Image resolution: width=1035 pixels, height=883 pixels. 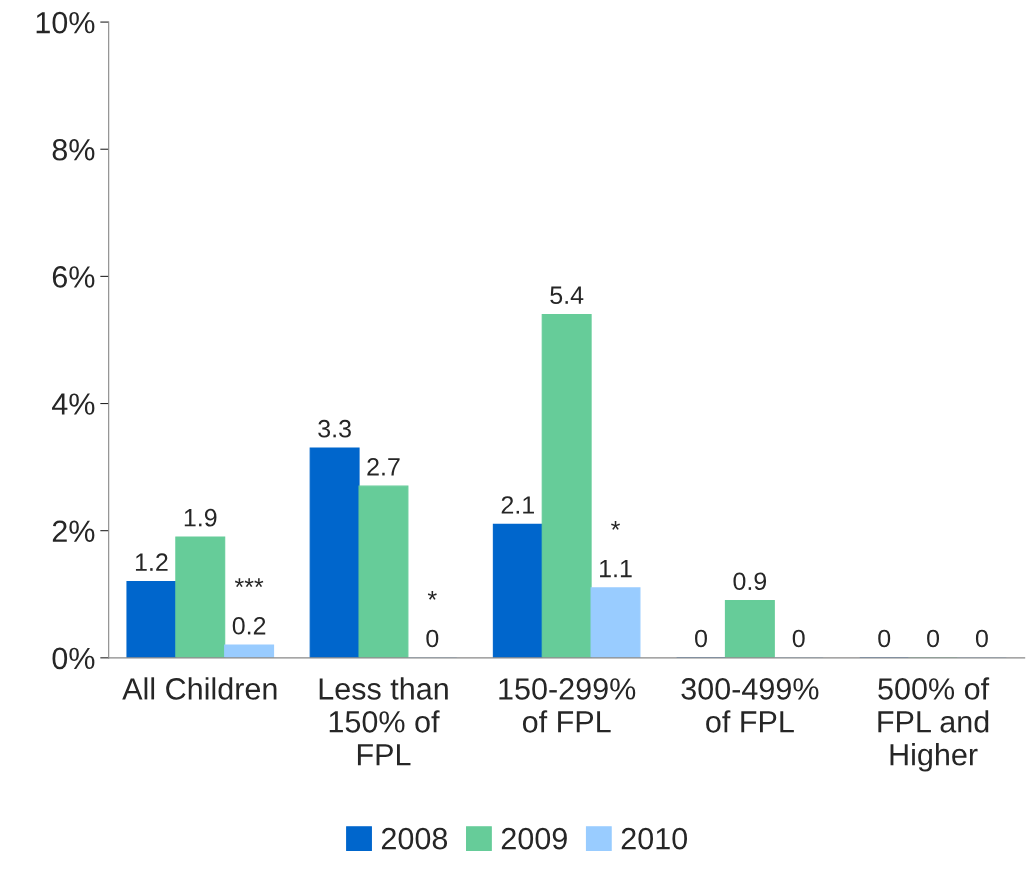 What do you see at coordinates (249, 583) in the screenshot?
I see `annotation: ***` at bounding box center [249, 583].